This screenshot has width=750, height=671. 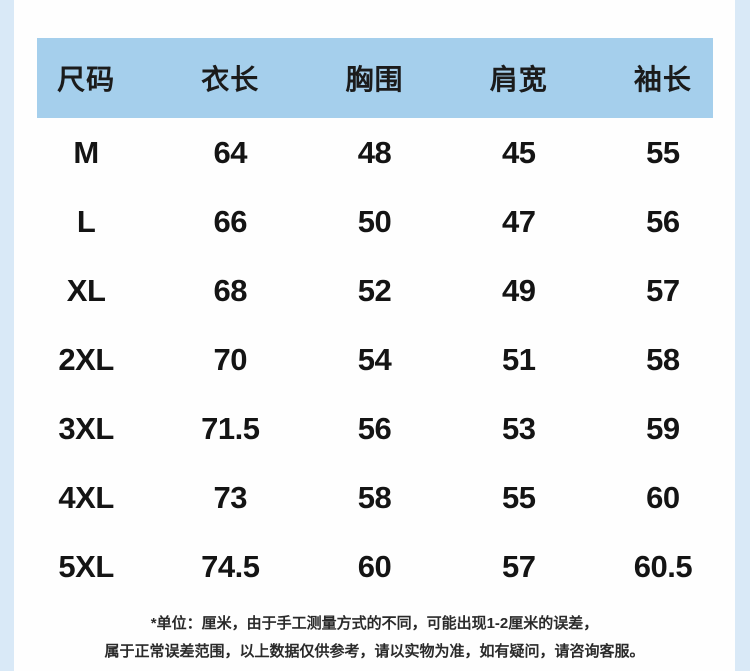 What do you see at coordinates (86, 428) in the screenshot?
I see `size-cell: 3XL` at bounding box center [86, 428].